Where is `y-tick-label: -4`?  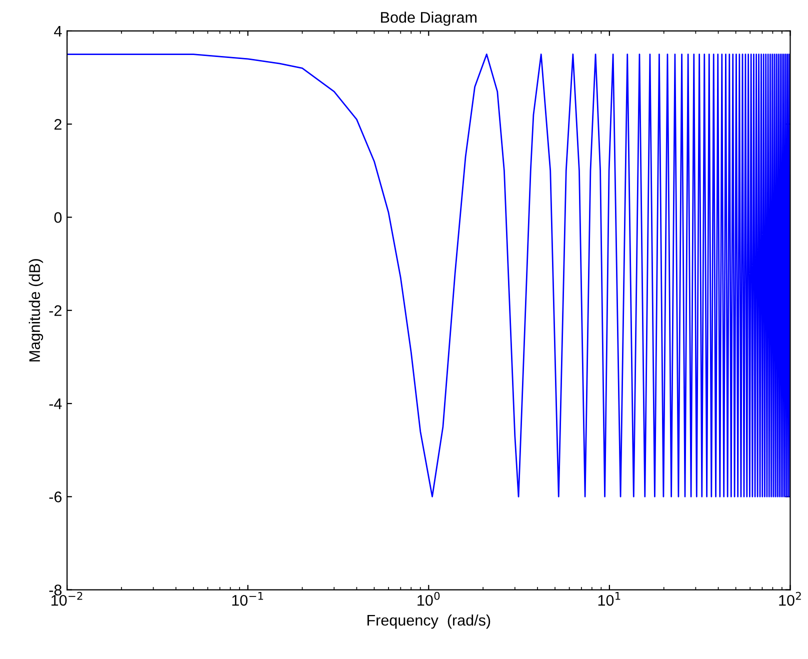 y-tick-label: -4 is located at coordinates (55, 404).